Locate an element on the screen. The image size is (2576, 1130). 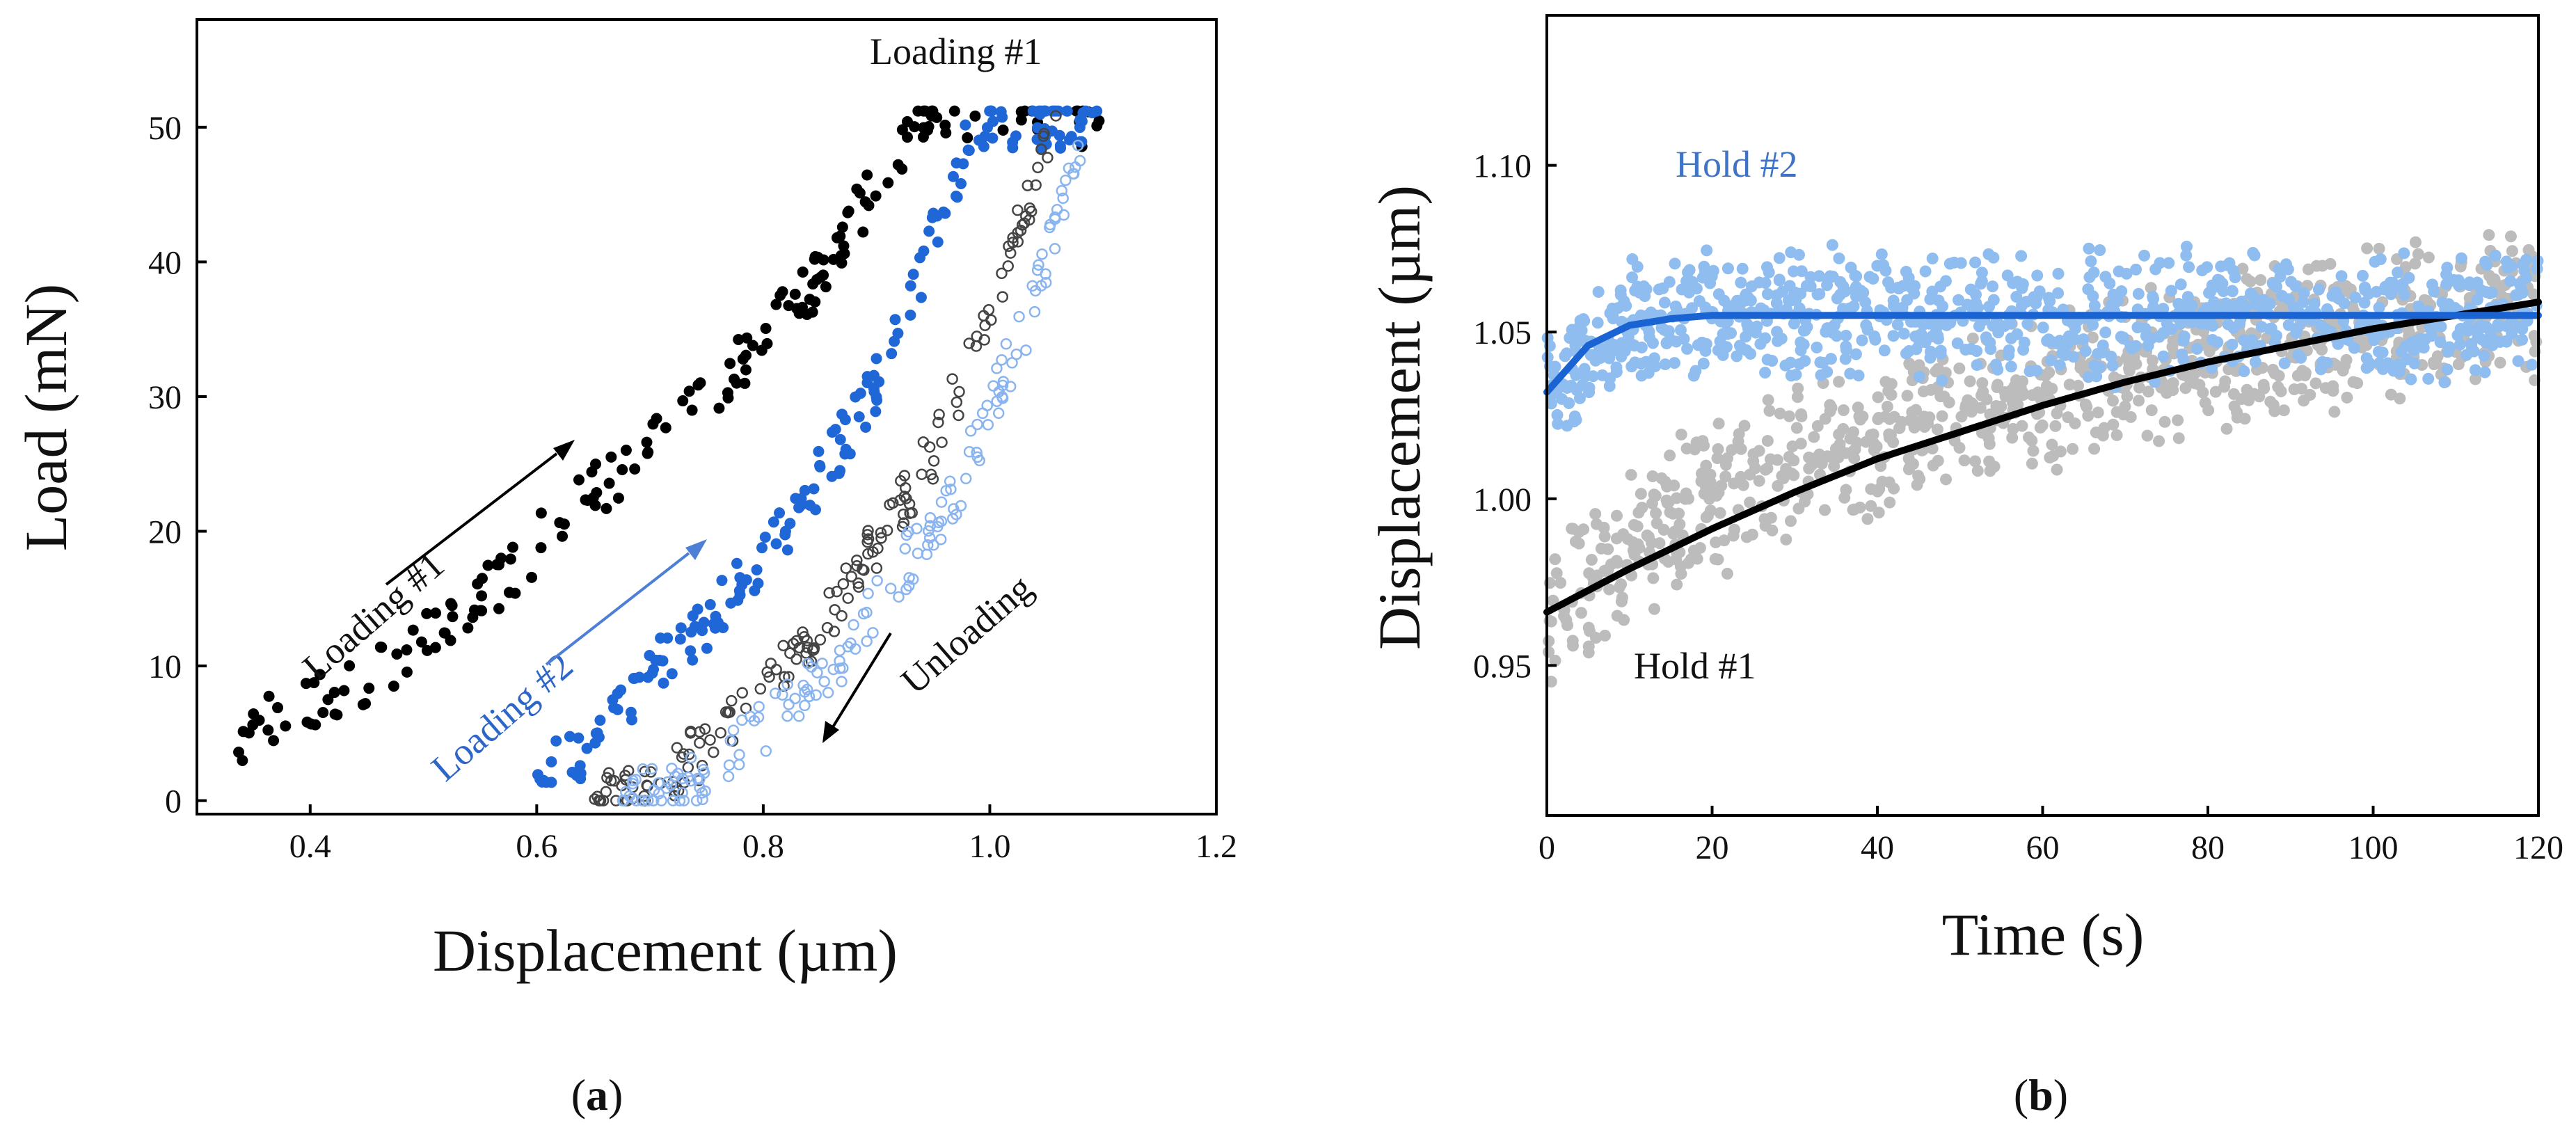
hold1-fit-curve is located at coordinates (2042, 457).